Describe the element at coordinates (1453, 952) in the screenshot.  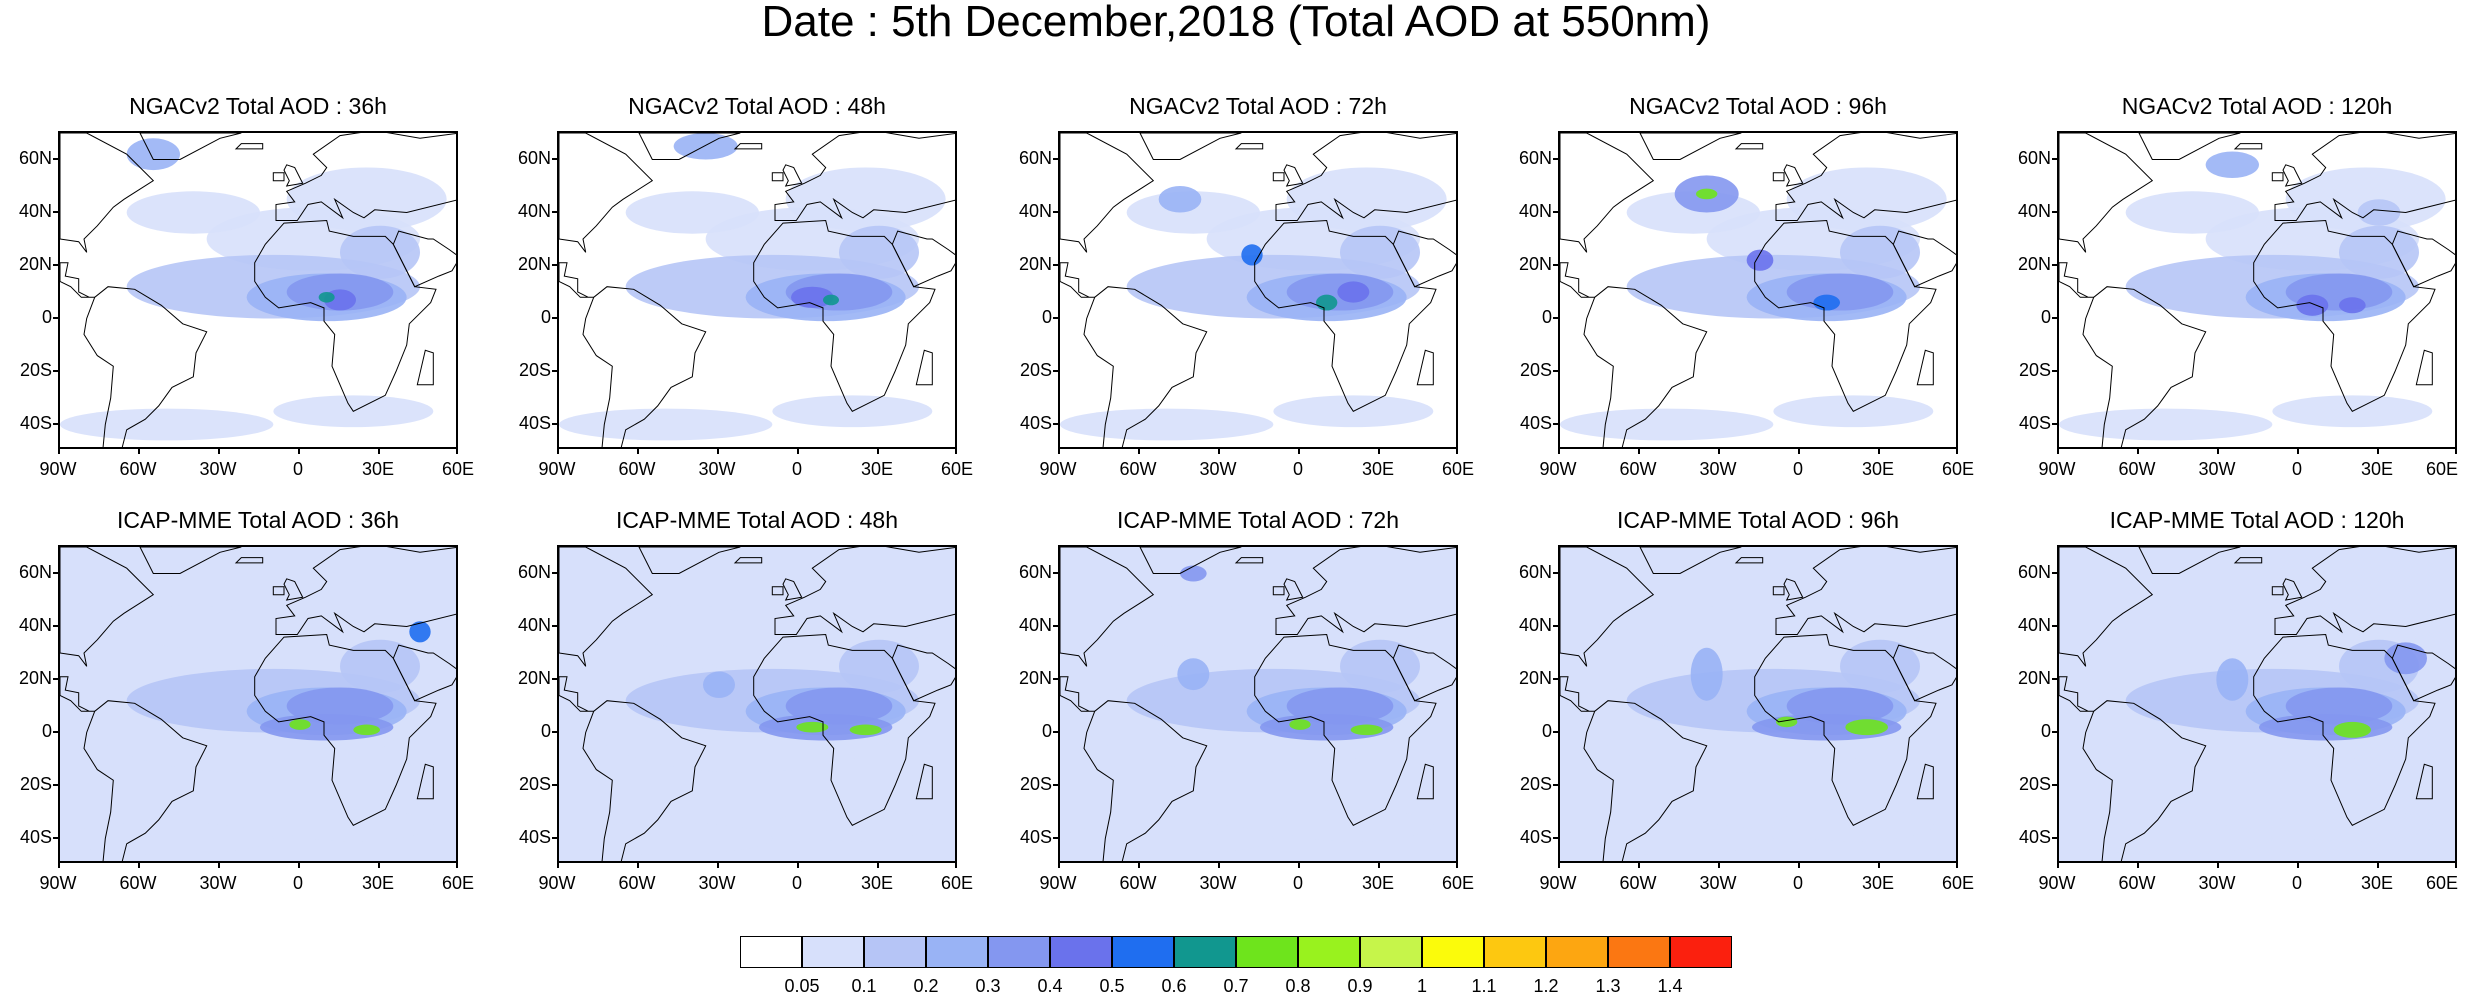
I see `colorbar-swatch` at that location.